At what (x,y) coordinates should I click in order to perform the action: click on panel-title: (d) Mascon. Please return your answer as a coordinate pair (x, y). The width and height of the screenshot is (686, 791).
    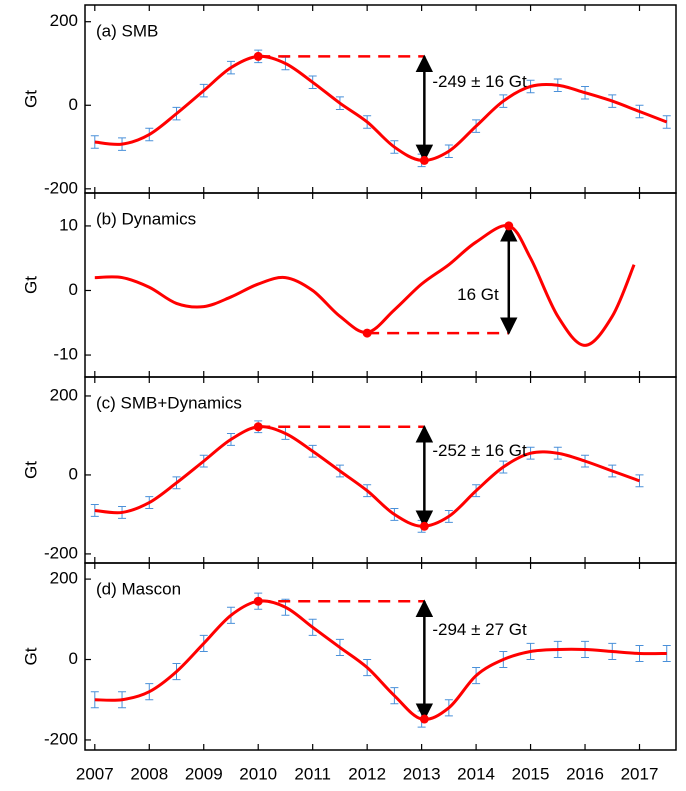
    Looking at the image, I should click on (138, 588).